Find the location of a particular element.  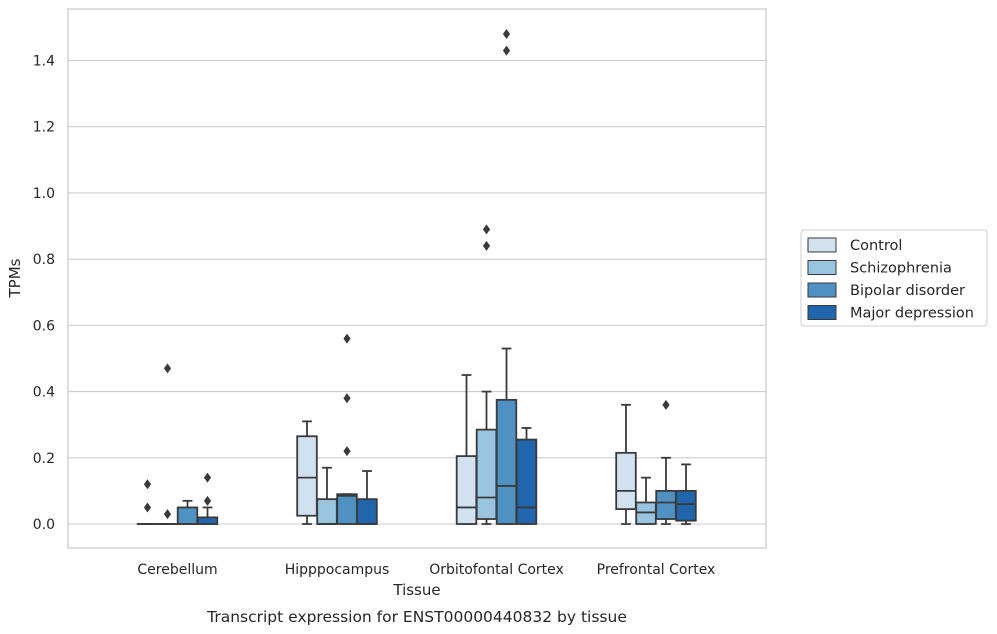

y-tick-label: 1.0 is located at coordinates (44, 194).